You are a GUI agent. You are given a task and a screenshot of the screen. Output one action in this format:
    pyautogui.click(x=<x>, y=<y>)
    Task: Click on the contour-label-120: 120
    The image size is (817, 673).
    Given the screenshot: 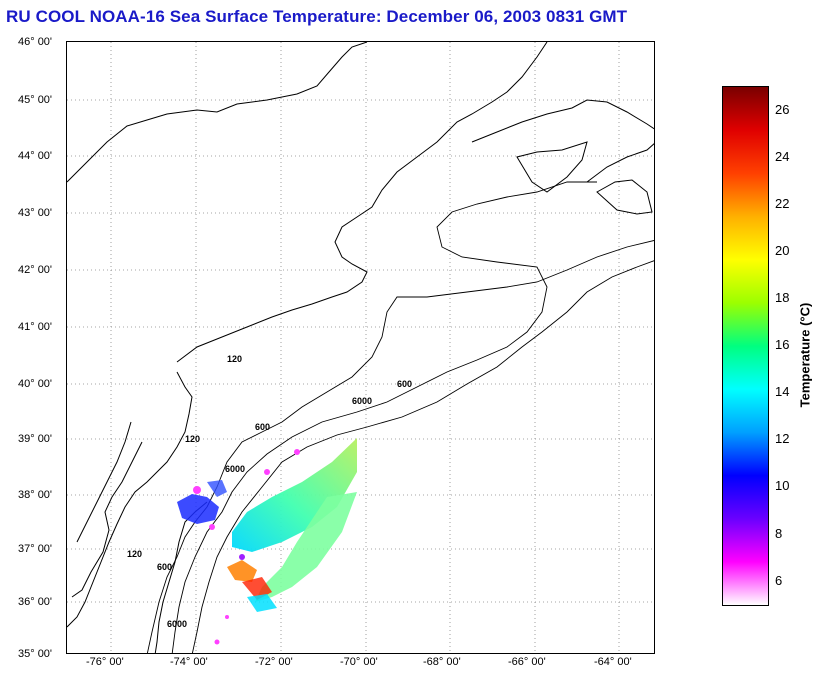 What is the action you would take?
    pyautogui.click(x=234, y=359)
    